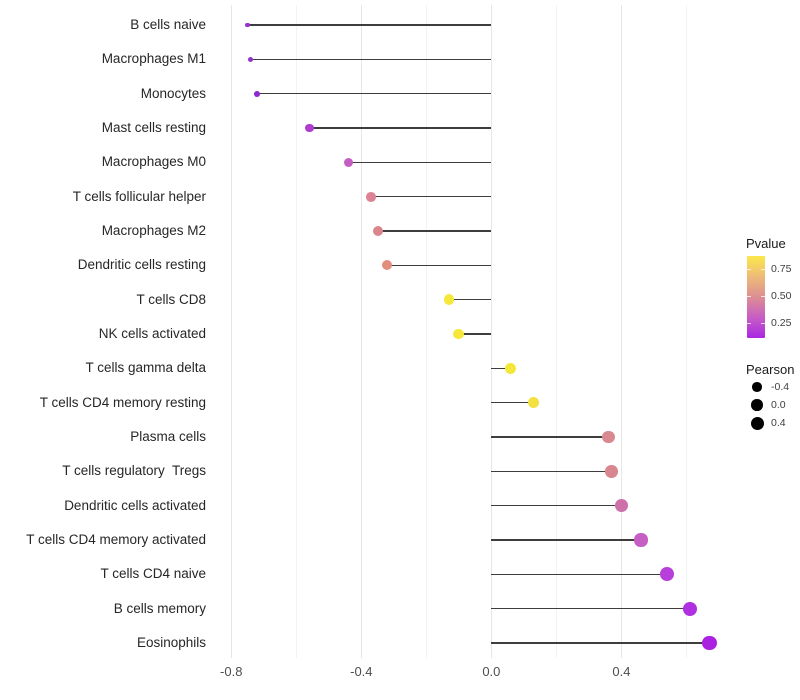 The height and width of the screenshot is (700, 800). Describe the element at coordinates (153, 230) in the screenshot. I see `category-label: Macrophages M2` at that location.